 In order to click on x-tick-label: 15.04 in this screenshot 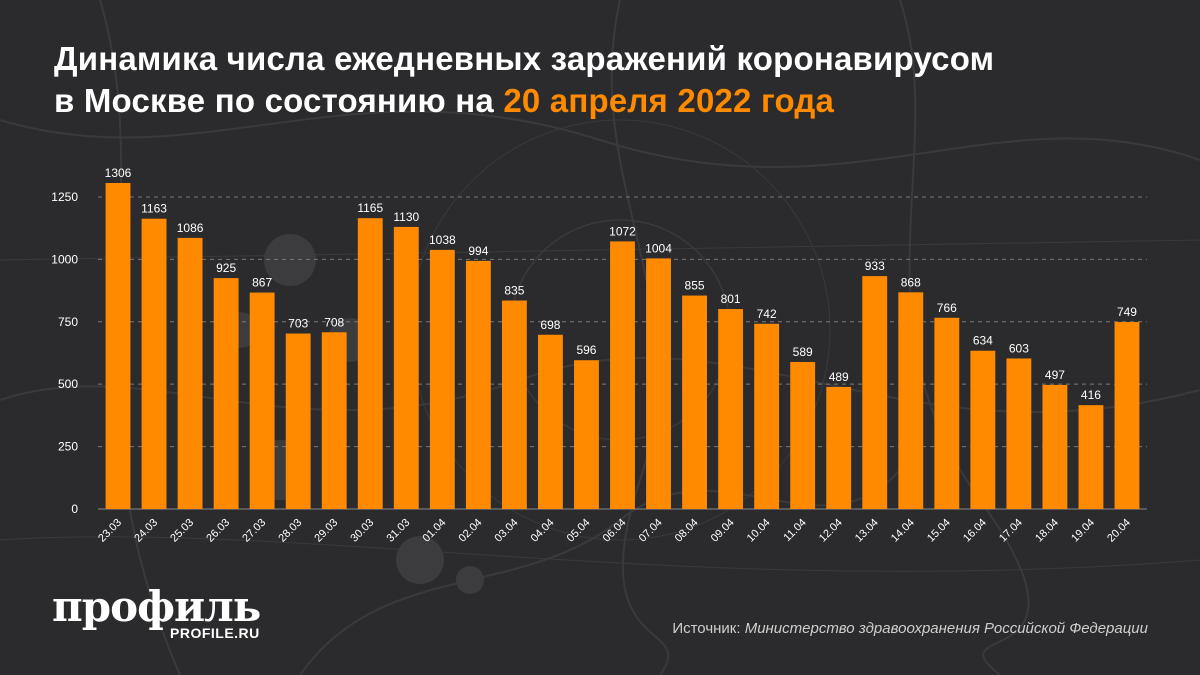, I will do `click(939, 531)`.